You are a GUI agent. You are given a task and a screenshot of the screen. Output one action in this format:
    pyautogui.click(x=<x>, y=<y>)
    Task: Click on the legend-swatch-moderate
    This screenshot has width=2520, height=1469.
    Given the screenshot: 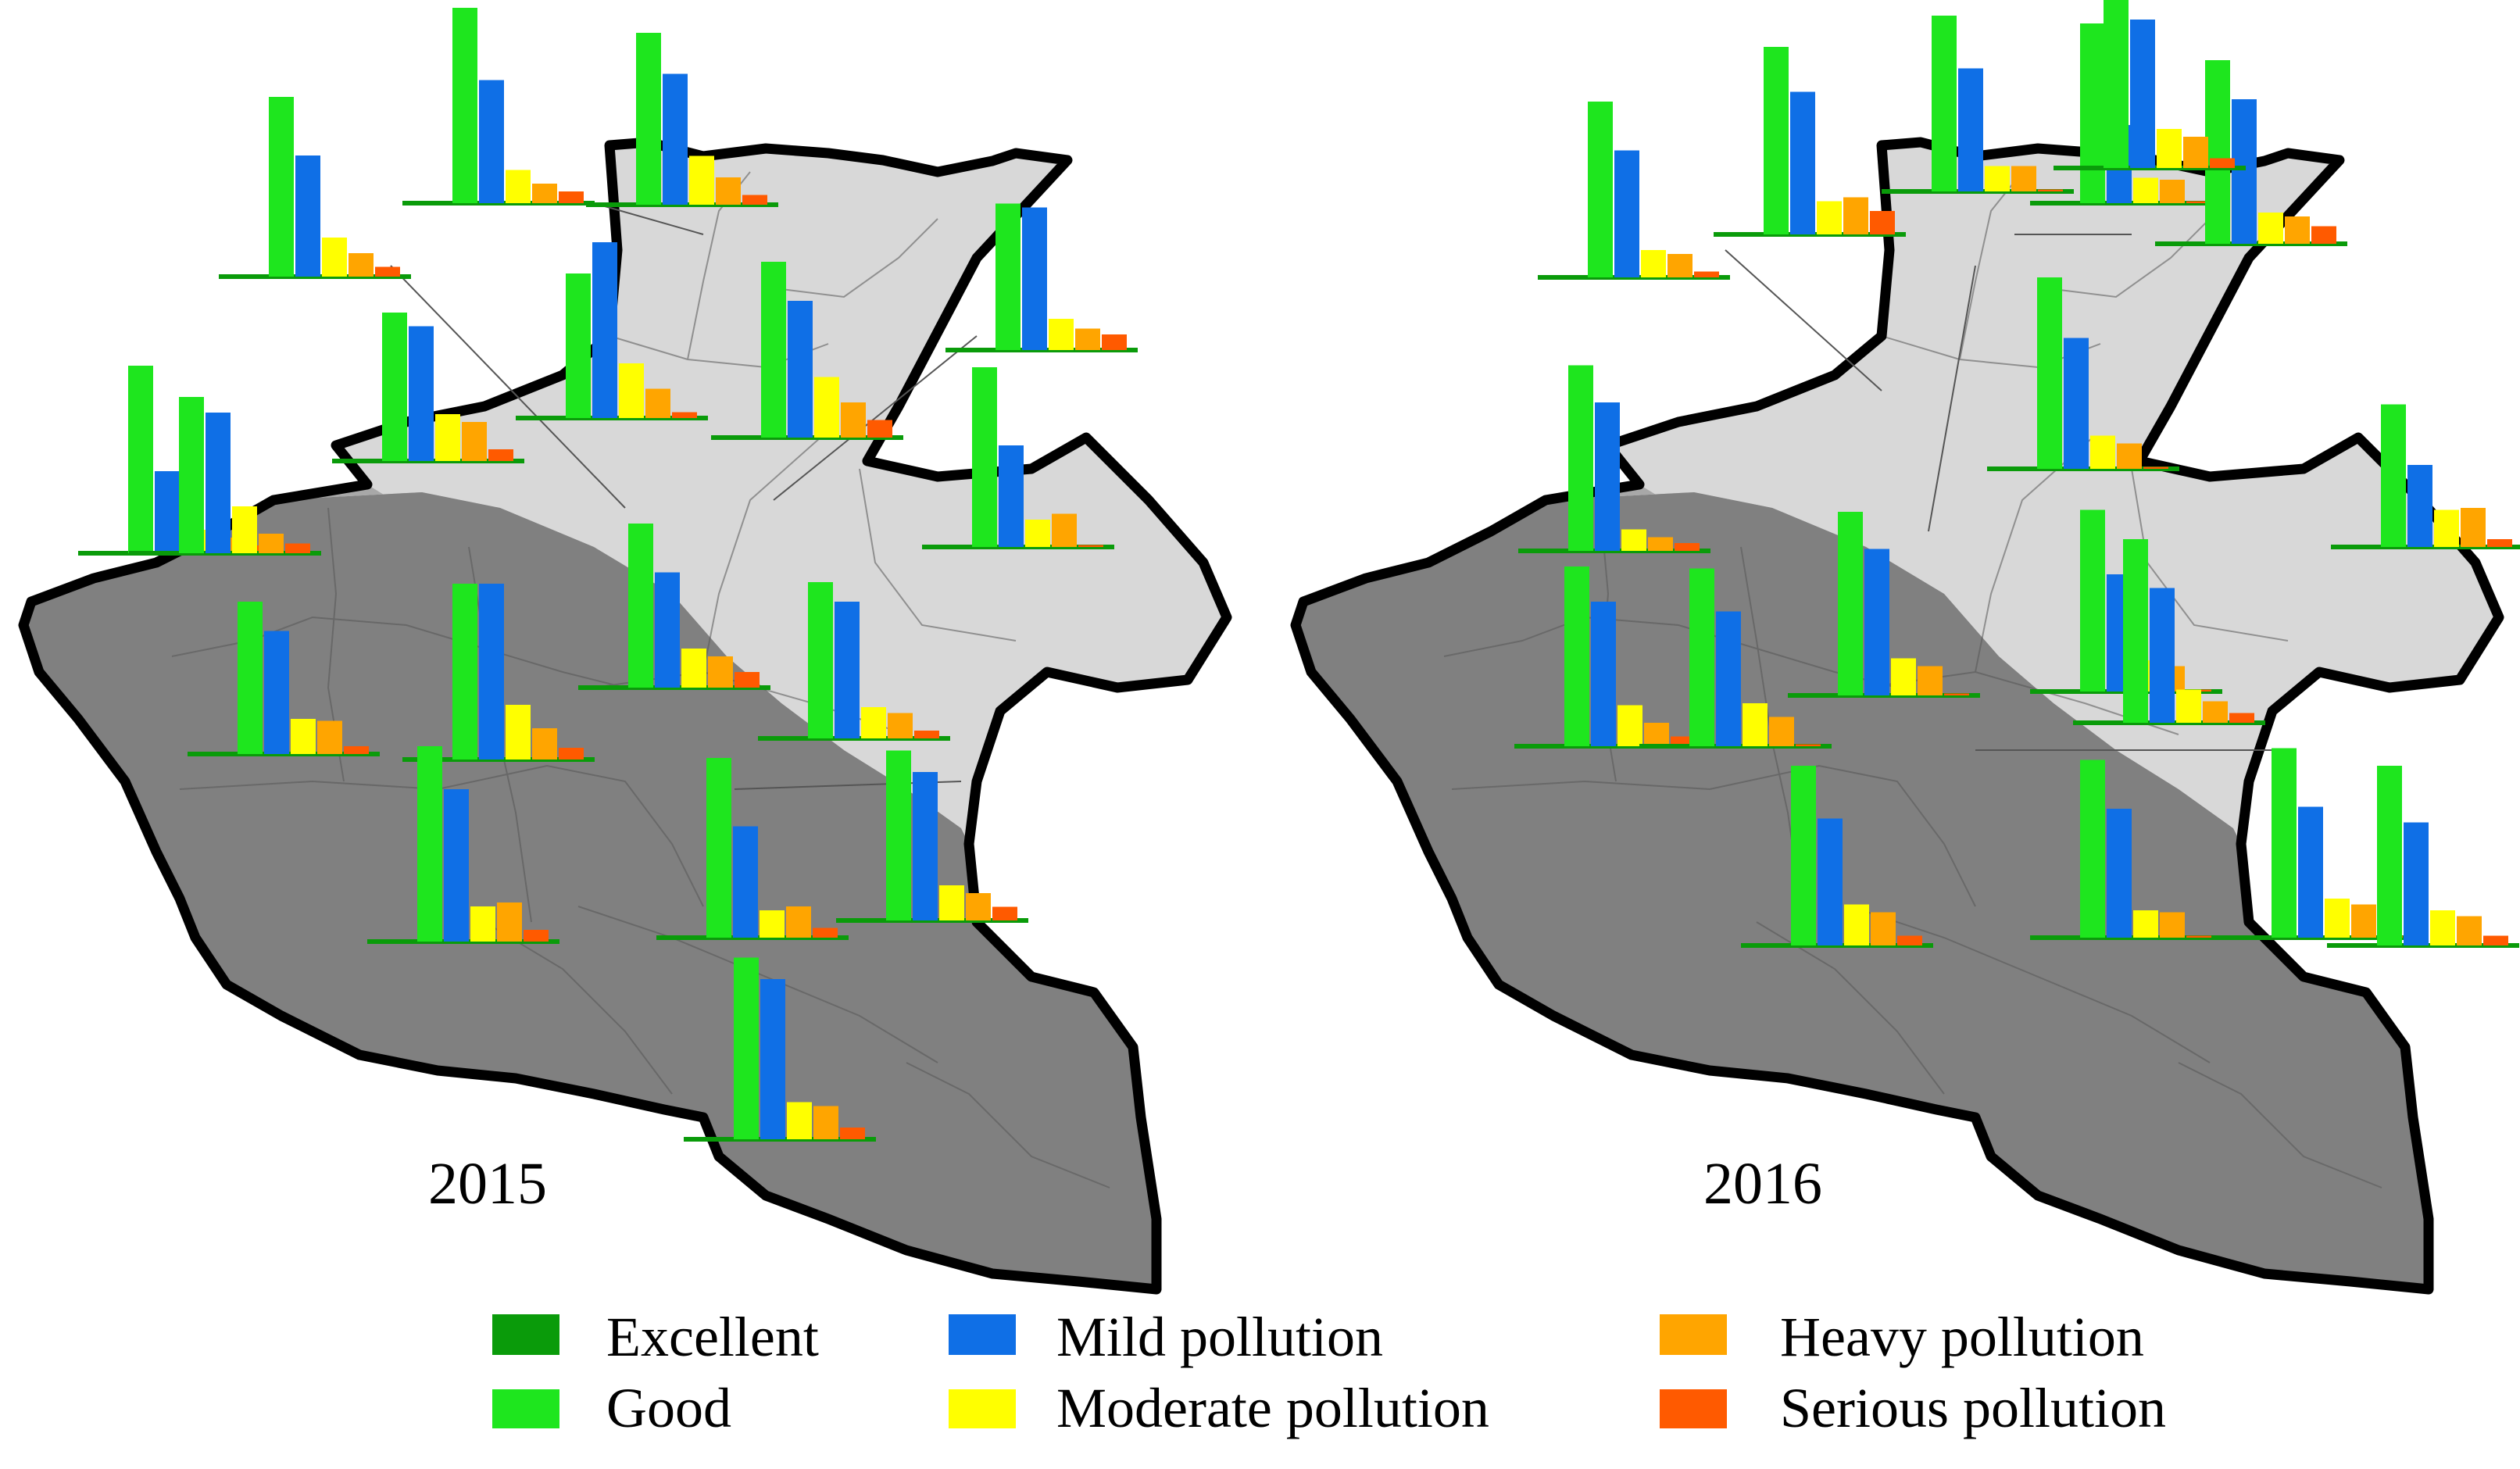 What is the action you would take?
    pyautogui.click(x=982, y=1408)
    